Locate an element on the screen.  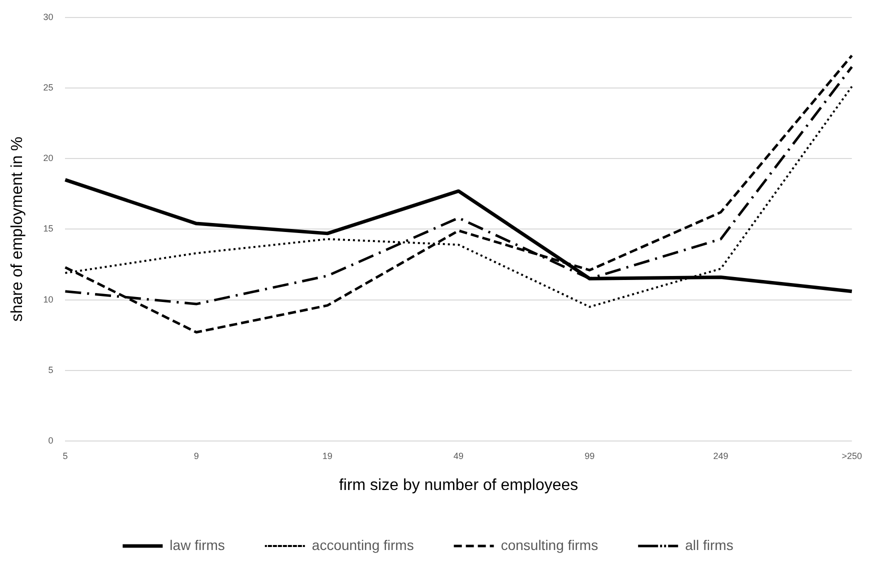
legend-label: law firms is located at coordinates (197, 544).